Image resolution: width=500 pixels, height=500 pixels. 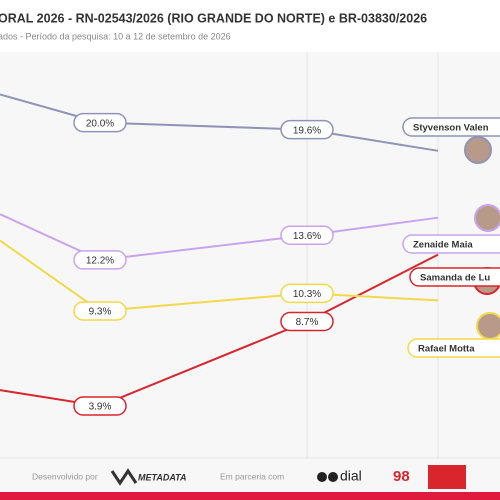 What do you see at coordinates (443, 245) in the screenshot?
I see `legend-label: Zenaide Maia` at bounding box center [443, 245].